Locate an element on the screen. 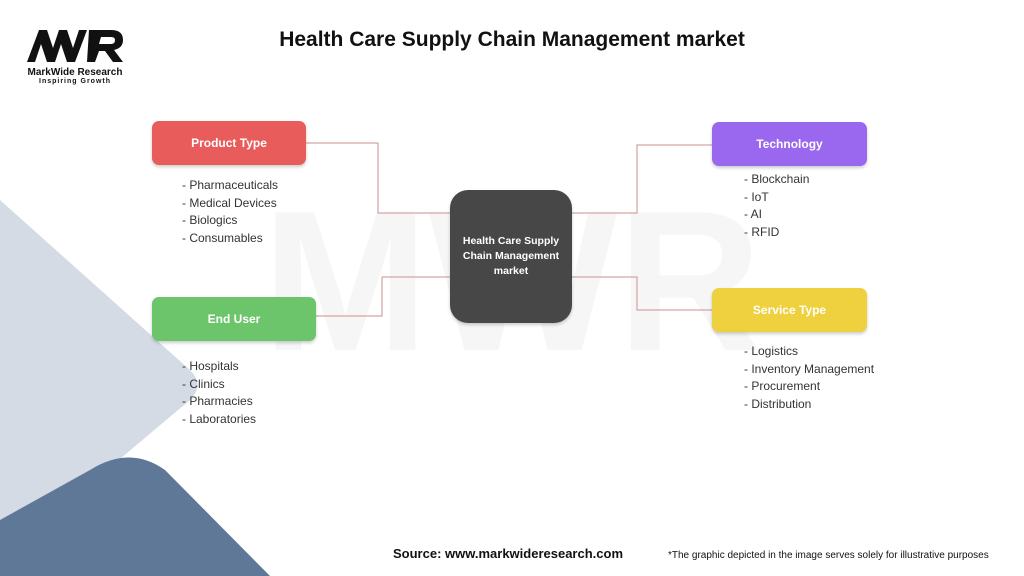  list-item: - Blockchain is located at coordinates (777, 179).